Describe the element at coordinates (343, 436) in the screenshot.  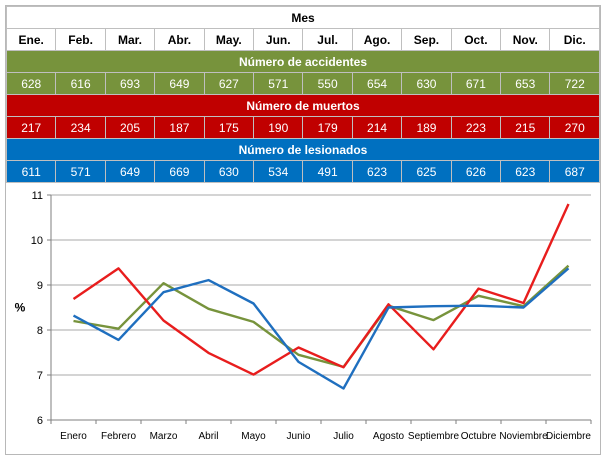
I see `x-tick-label: Julio` at that location.